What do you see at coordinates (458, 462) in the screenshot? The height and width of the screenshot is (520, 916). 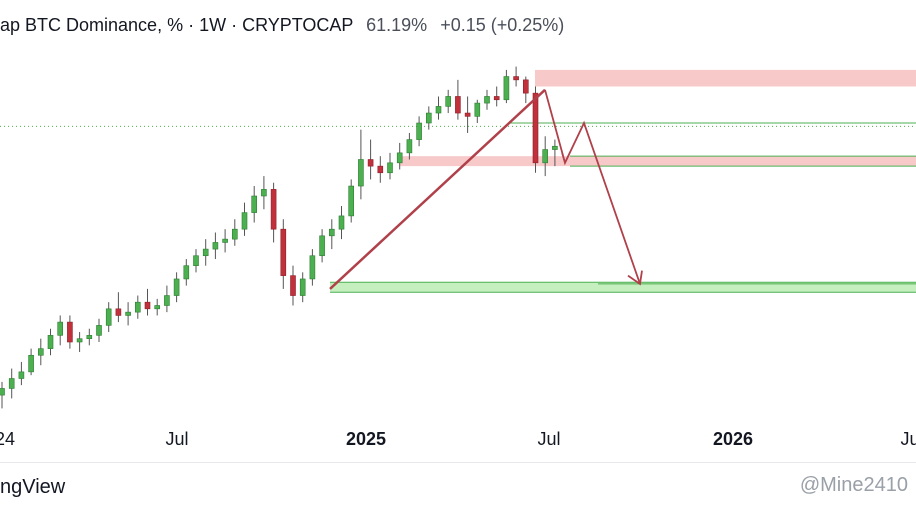 I see `footer-divider` at bounding box center [458, 462].